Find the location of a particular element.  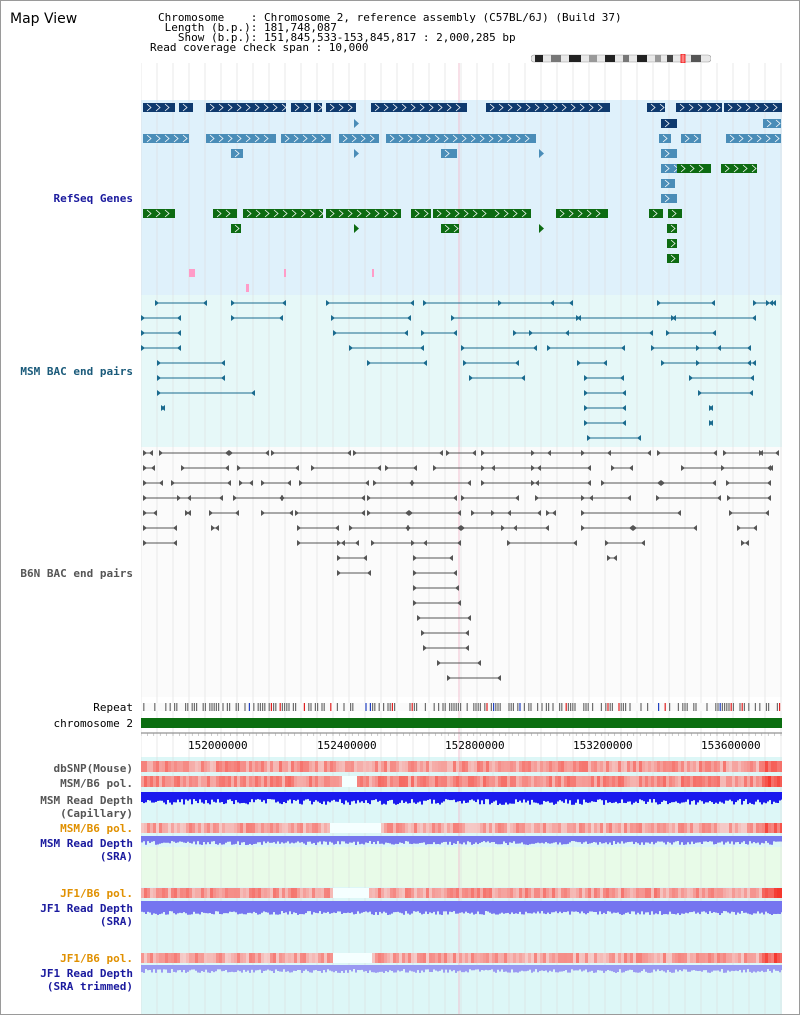

track-label-msm-bac: MSM BAC end pairs is located at coordinates (76, 371).